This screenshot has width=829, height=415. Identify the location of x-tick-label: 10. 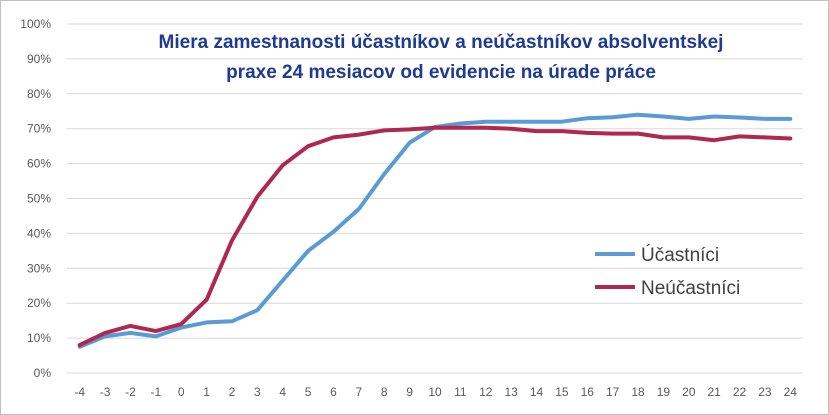
(435, 392).